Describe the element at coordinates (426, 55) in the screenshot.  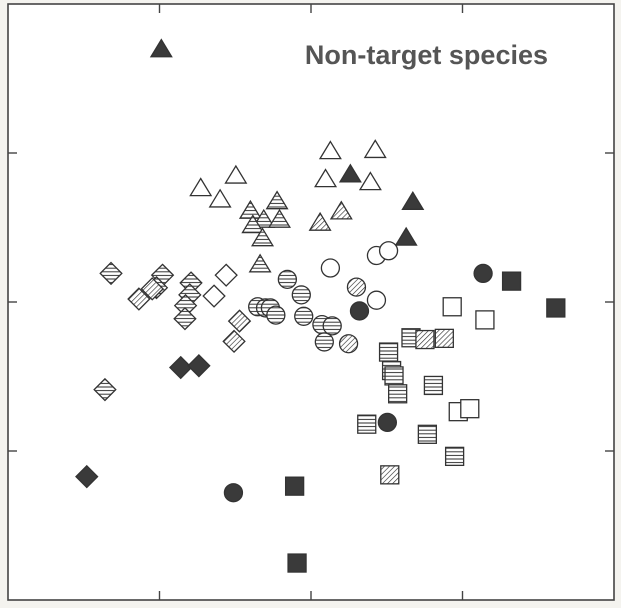
I see `chart-title: Non-target species` at that location.